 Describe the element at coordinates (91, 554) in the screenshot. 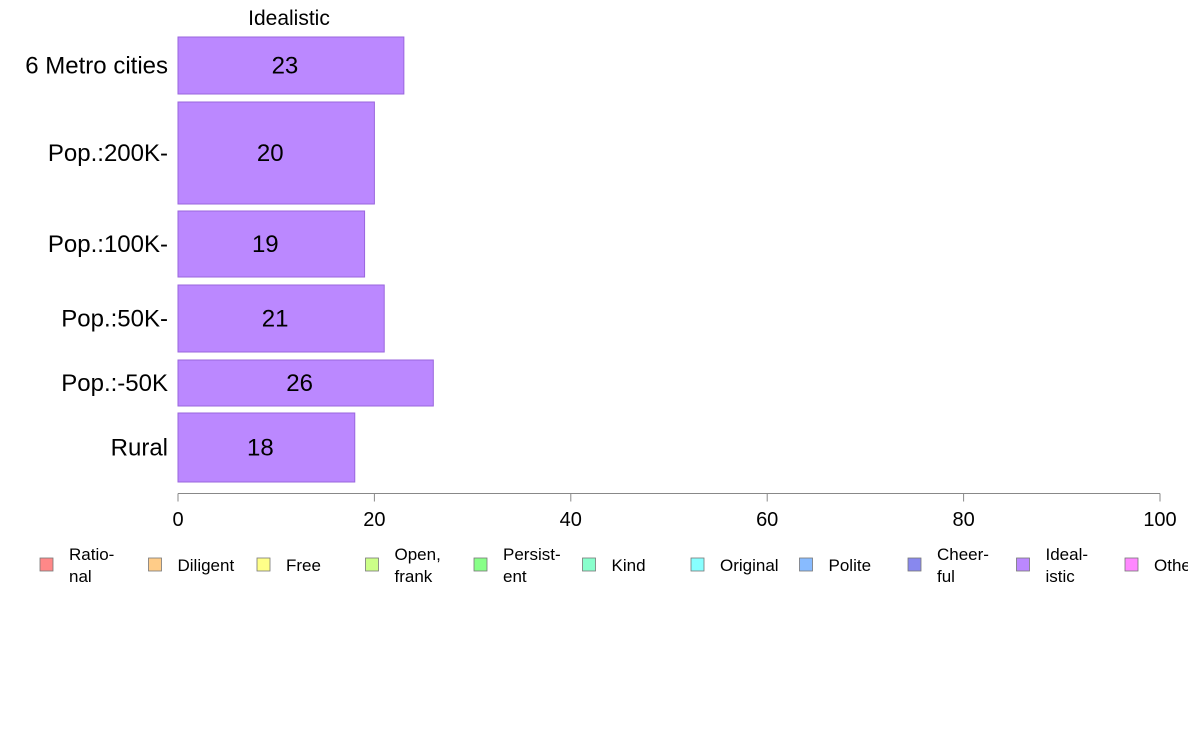

I see `legend-label: Ratio-` at that location.